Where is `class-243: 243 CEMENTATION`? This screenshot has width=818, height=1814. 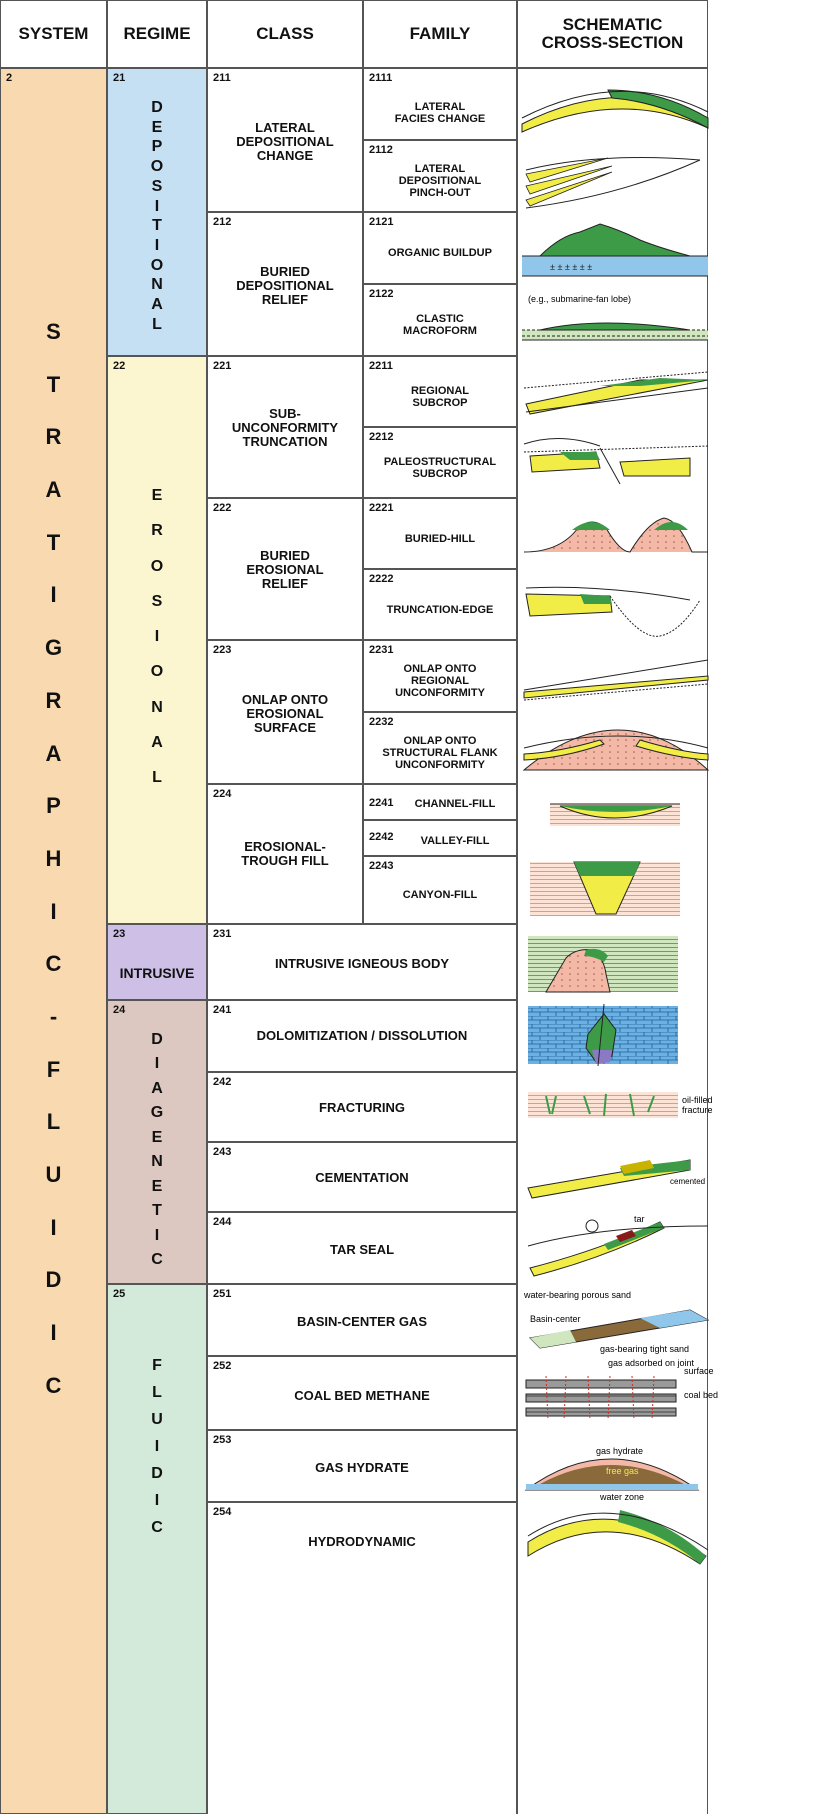 class-243: 243 CEMENTATION is located at coordinates (362, 1177).